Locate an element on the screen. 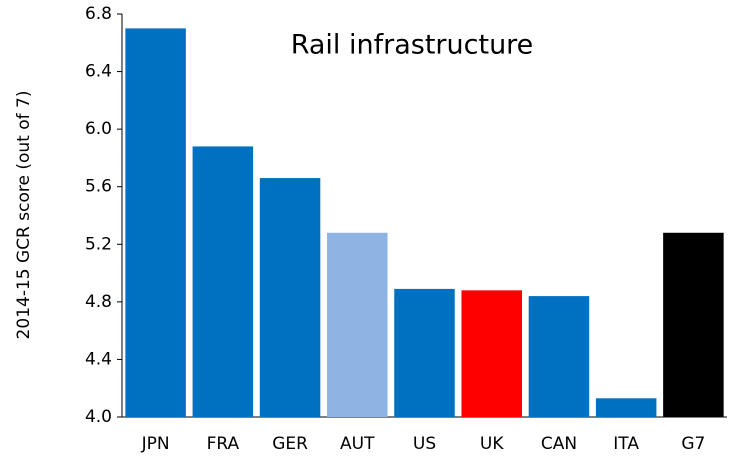 Image resolution: width=730 pixels, height=470 pixels. y-tick-label: 4.8 is located at coordinates (98, 302).